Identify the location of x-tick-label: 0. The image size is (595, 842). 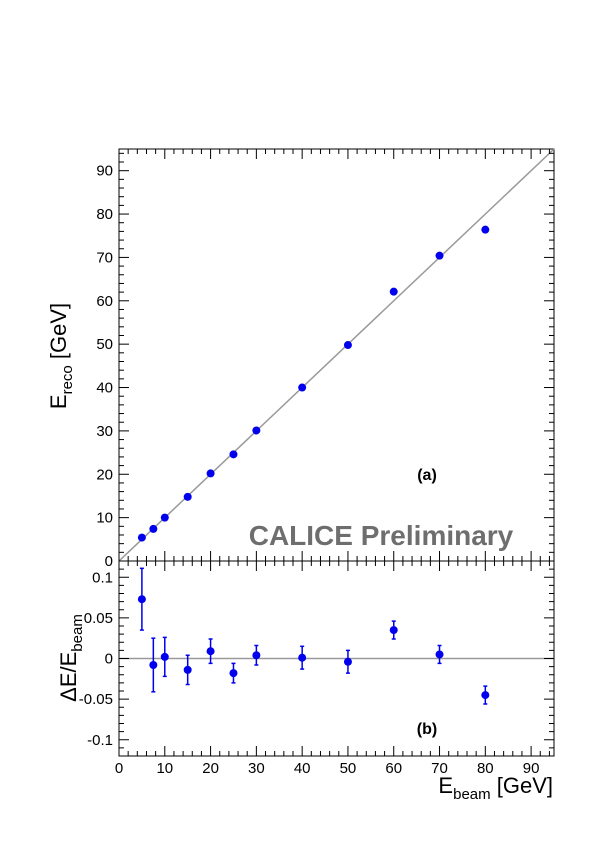
(119, 768).